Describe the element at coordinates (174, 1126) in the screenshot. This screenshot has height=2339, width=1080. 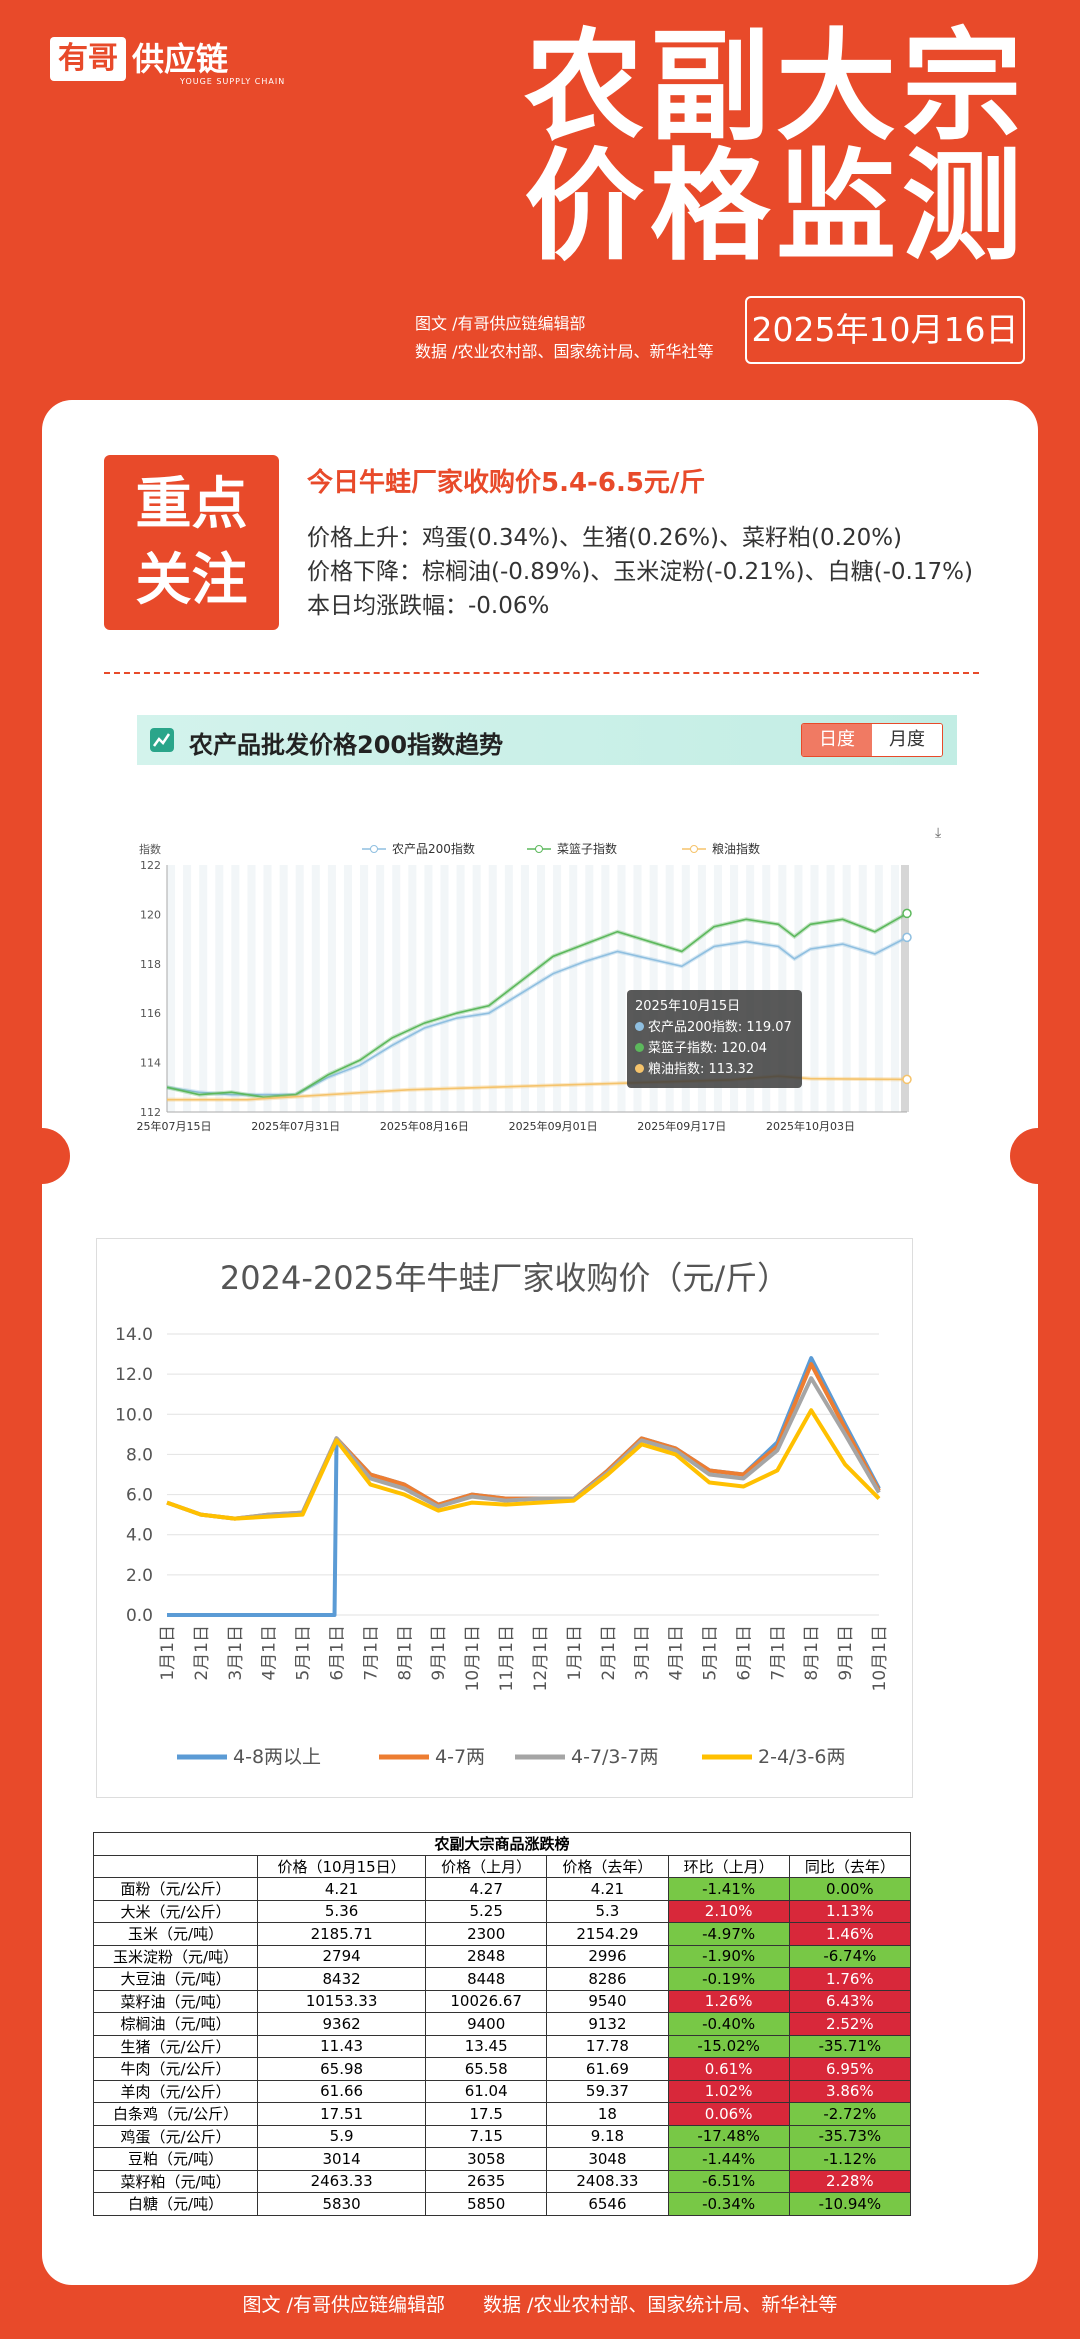
I see `x-tick-label: 2025年07月15日` at that location.